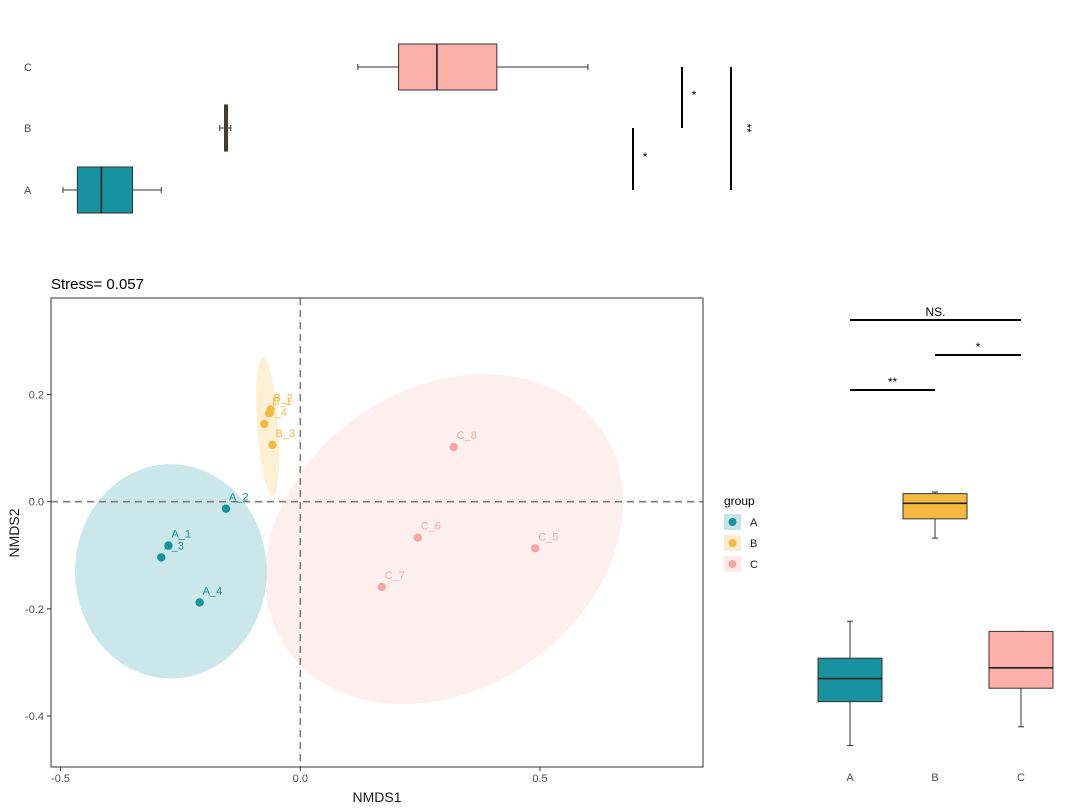 This screenshot has height=810, width=1080. What do you see at coordinates (431, 527) in the screenshot?
I see `label-c_6: C_6` at bounding box center [431, 527].